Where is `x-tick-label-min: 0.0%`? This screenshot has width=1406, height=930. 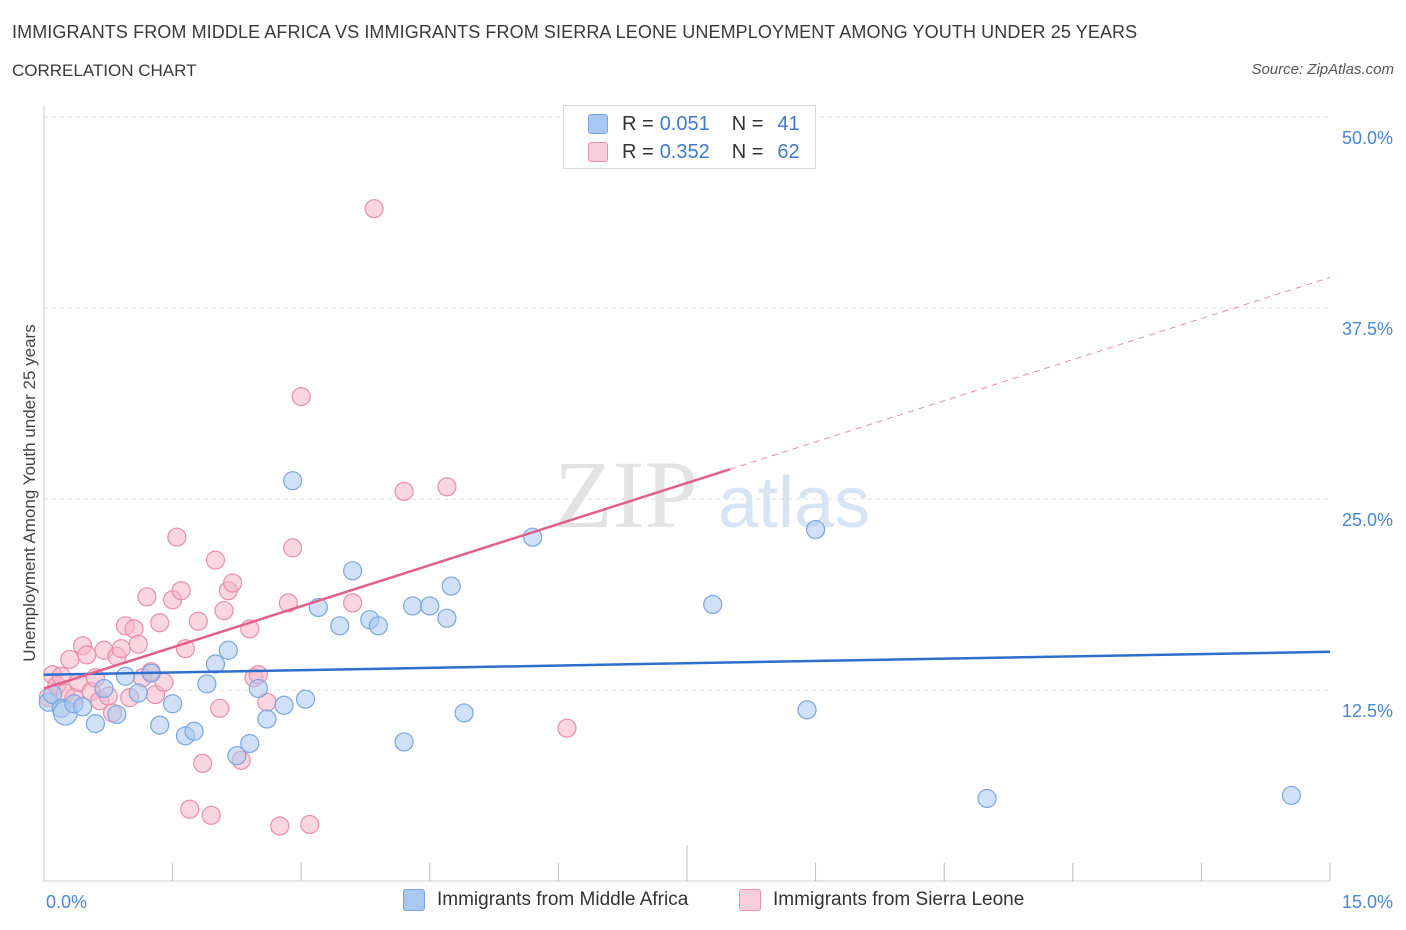 x-tick-label-min: 0.0% is located at coordinates (66, 902).